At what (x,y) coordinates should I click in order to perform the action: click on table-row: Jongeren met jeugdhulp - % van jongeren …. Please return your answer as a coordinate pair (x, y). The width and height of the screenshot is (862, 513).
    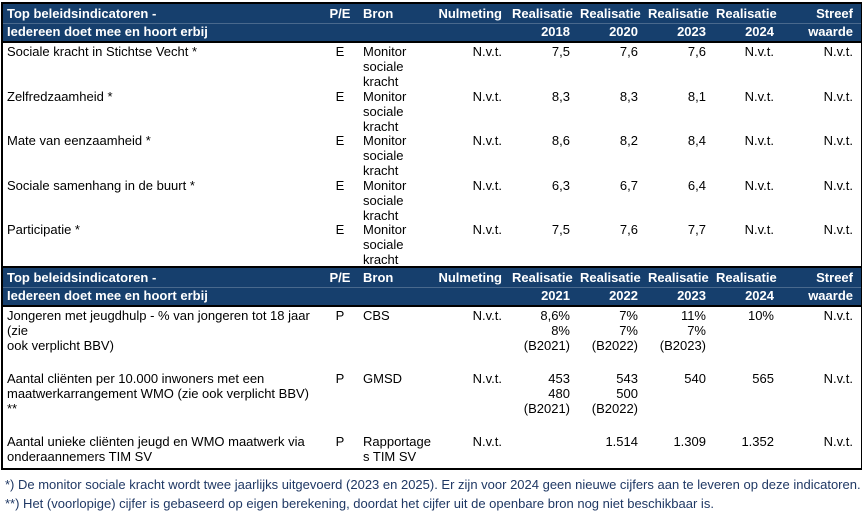
    Looking at the image, I should click on (432, 338).